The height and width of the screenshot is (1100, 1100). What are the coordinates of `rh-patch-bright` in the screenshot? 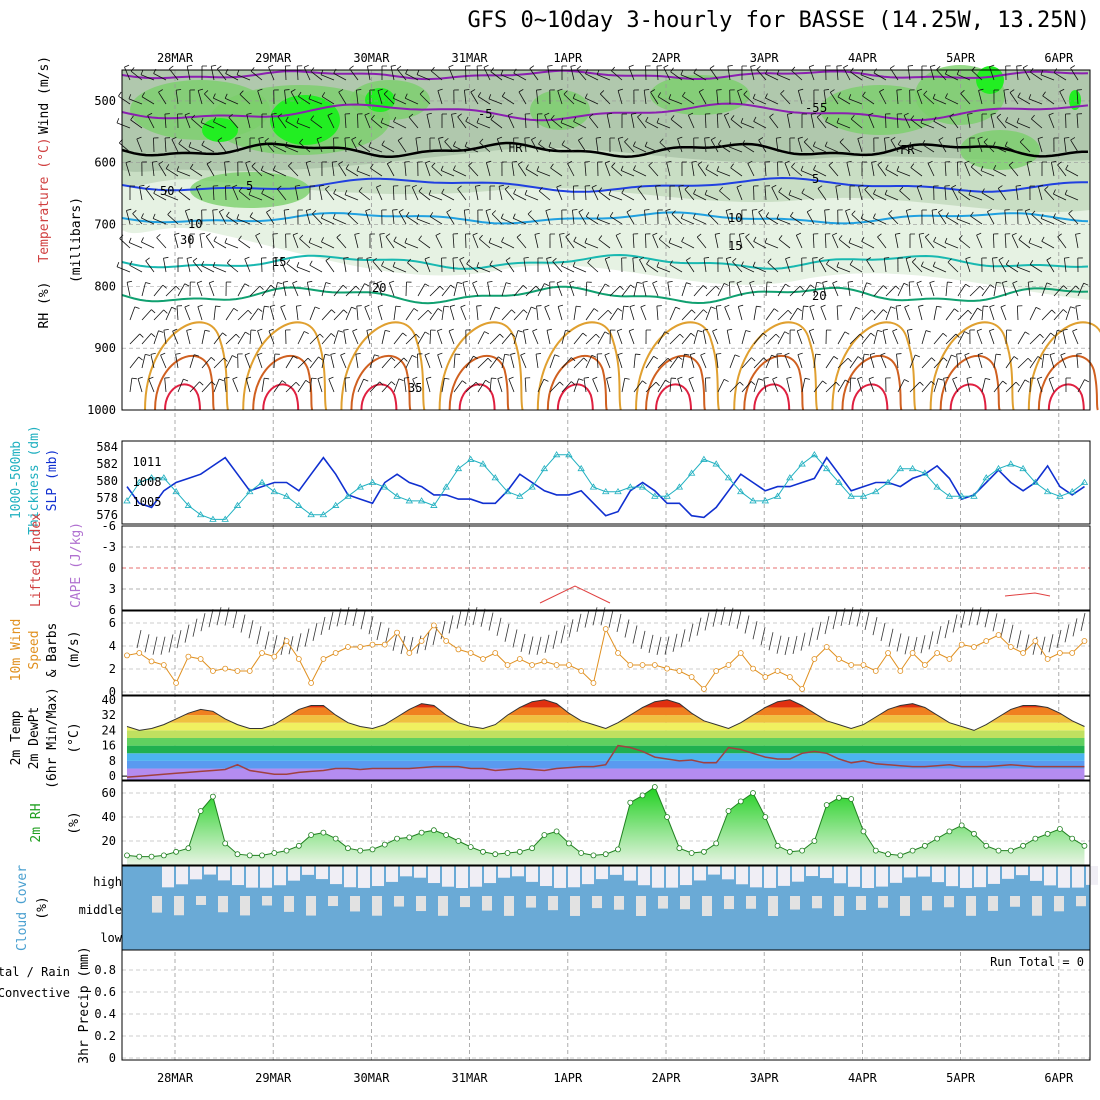 It's located at (990, 80).